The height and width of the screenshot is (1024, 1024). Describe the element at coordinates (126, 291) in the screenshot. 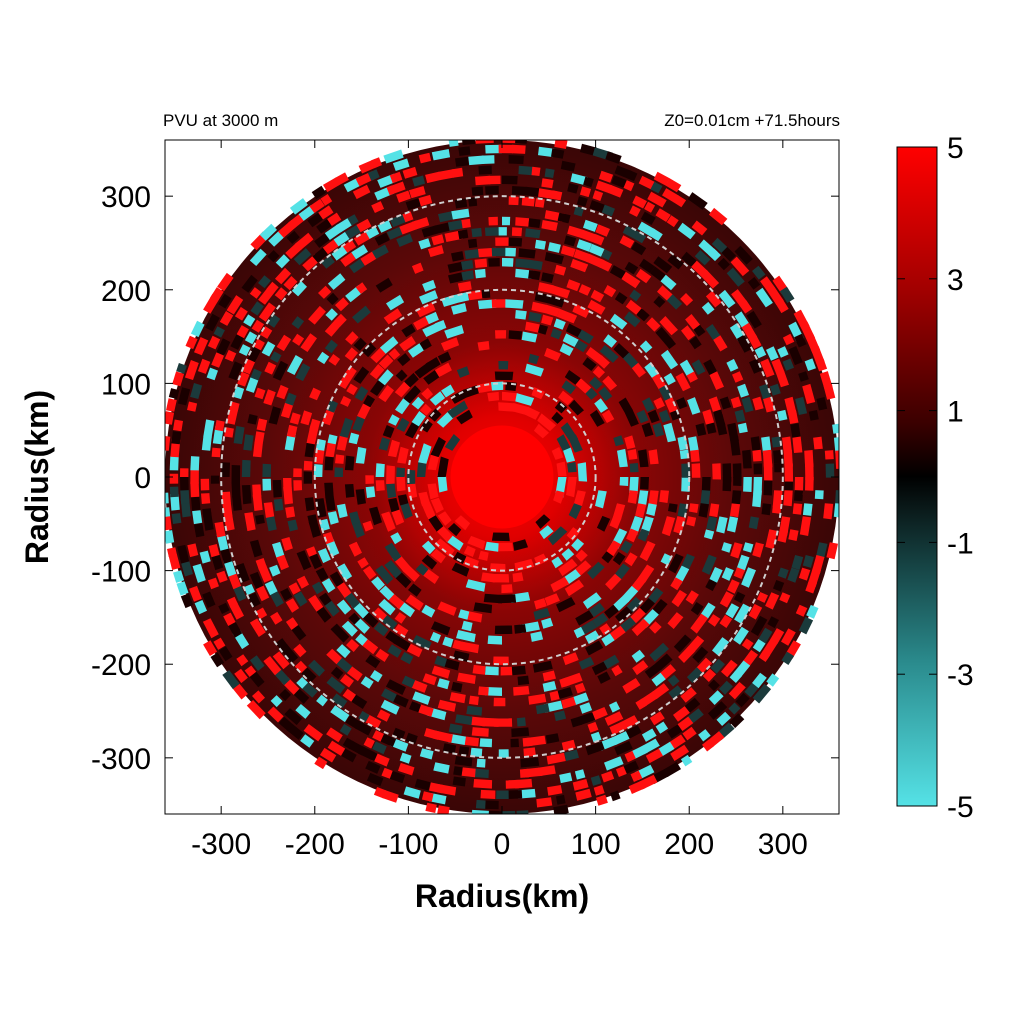

I see `y-tick-label: 200` at that location.